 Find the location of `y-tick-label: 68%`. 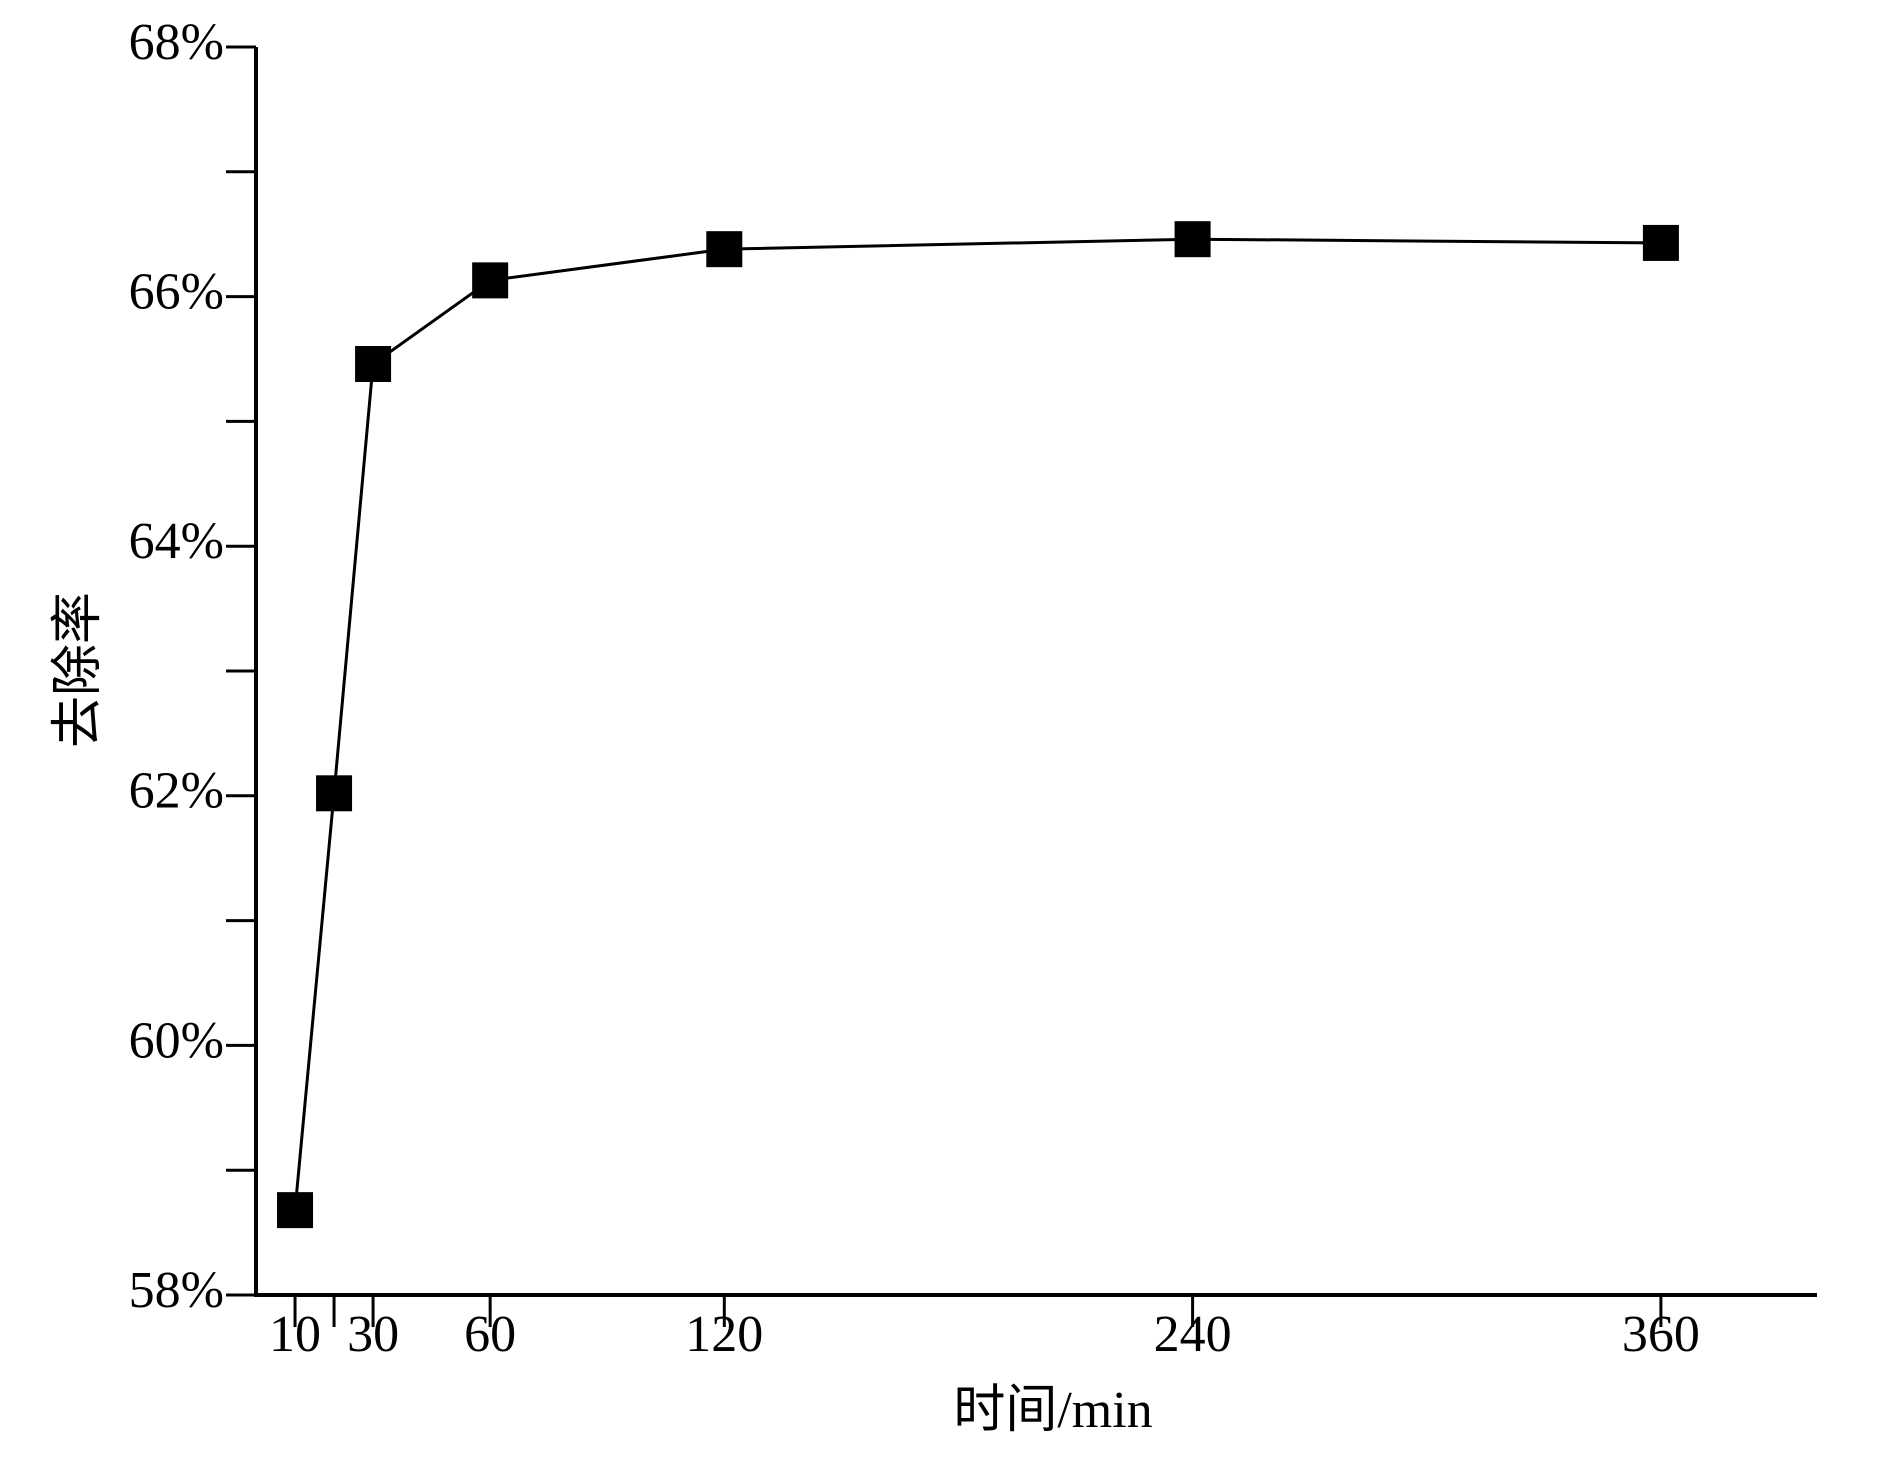

y-tick-label: 68% is located at coordinates (176, 42).